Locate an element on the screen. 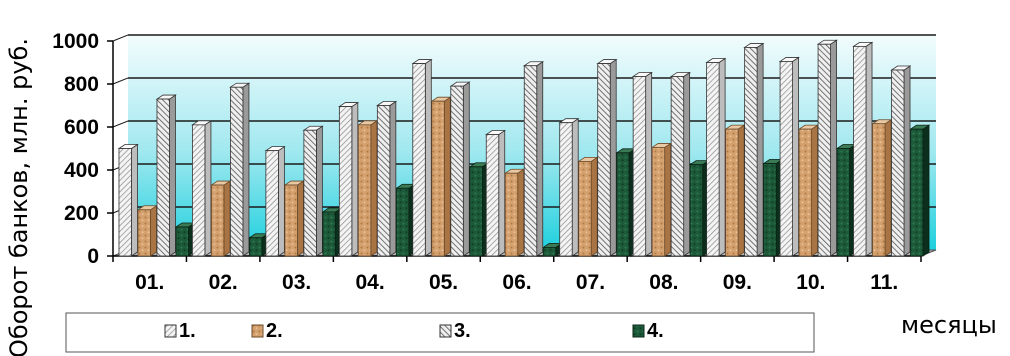 The width and height of the screenshot is (1010, 356). bar-1-06. is located at coordinates (495, 193).